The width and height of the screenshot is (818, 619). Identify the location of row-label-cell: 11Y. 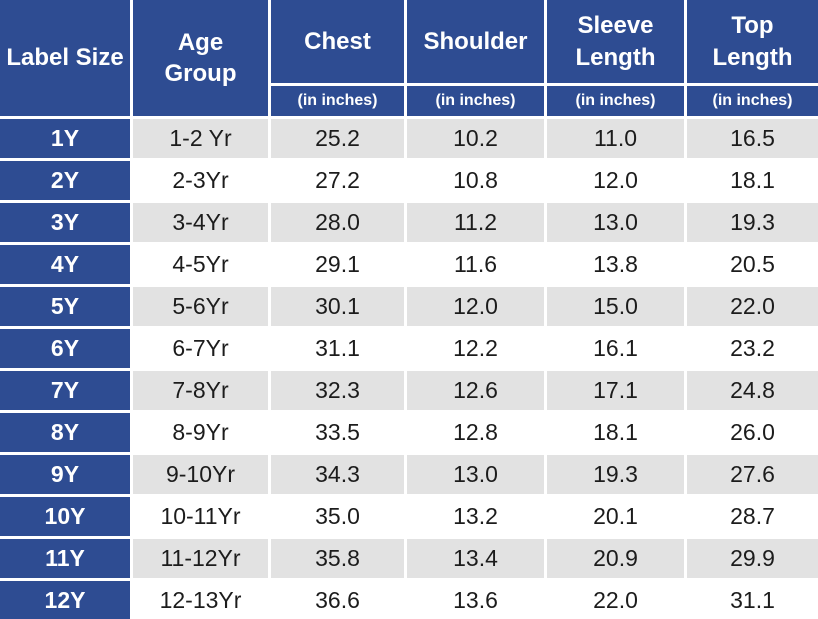
(66, 560).